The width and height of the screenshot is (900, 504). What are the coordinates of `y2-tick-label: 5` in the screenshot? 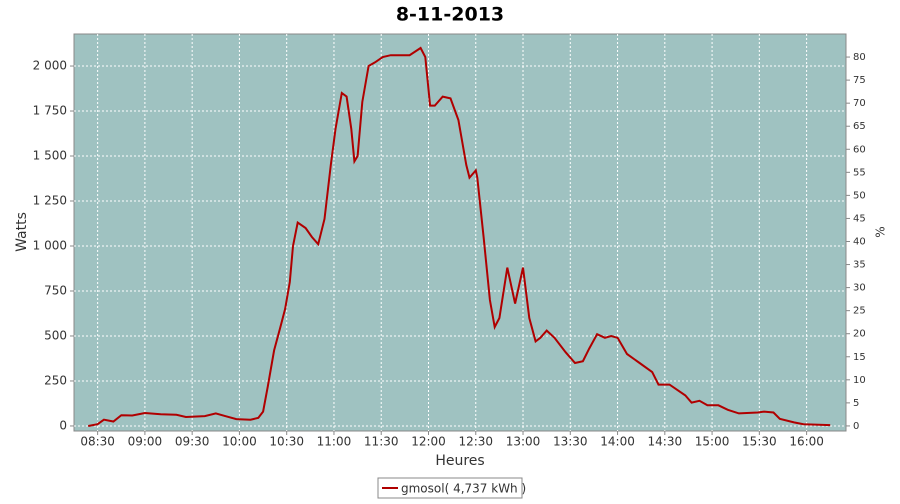 It's located at (856, 403).